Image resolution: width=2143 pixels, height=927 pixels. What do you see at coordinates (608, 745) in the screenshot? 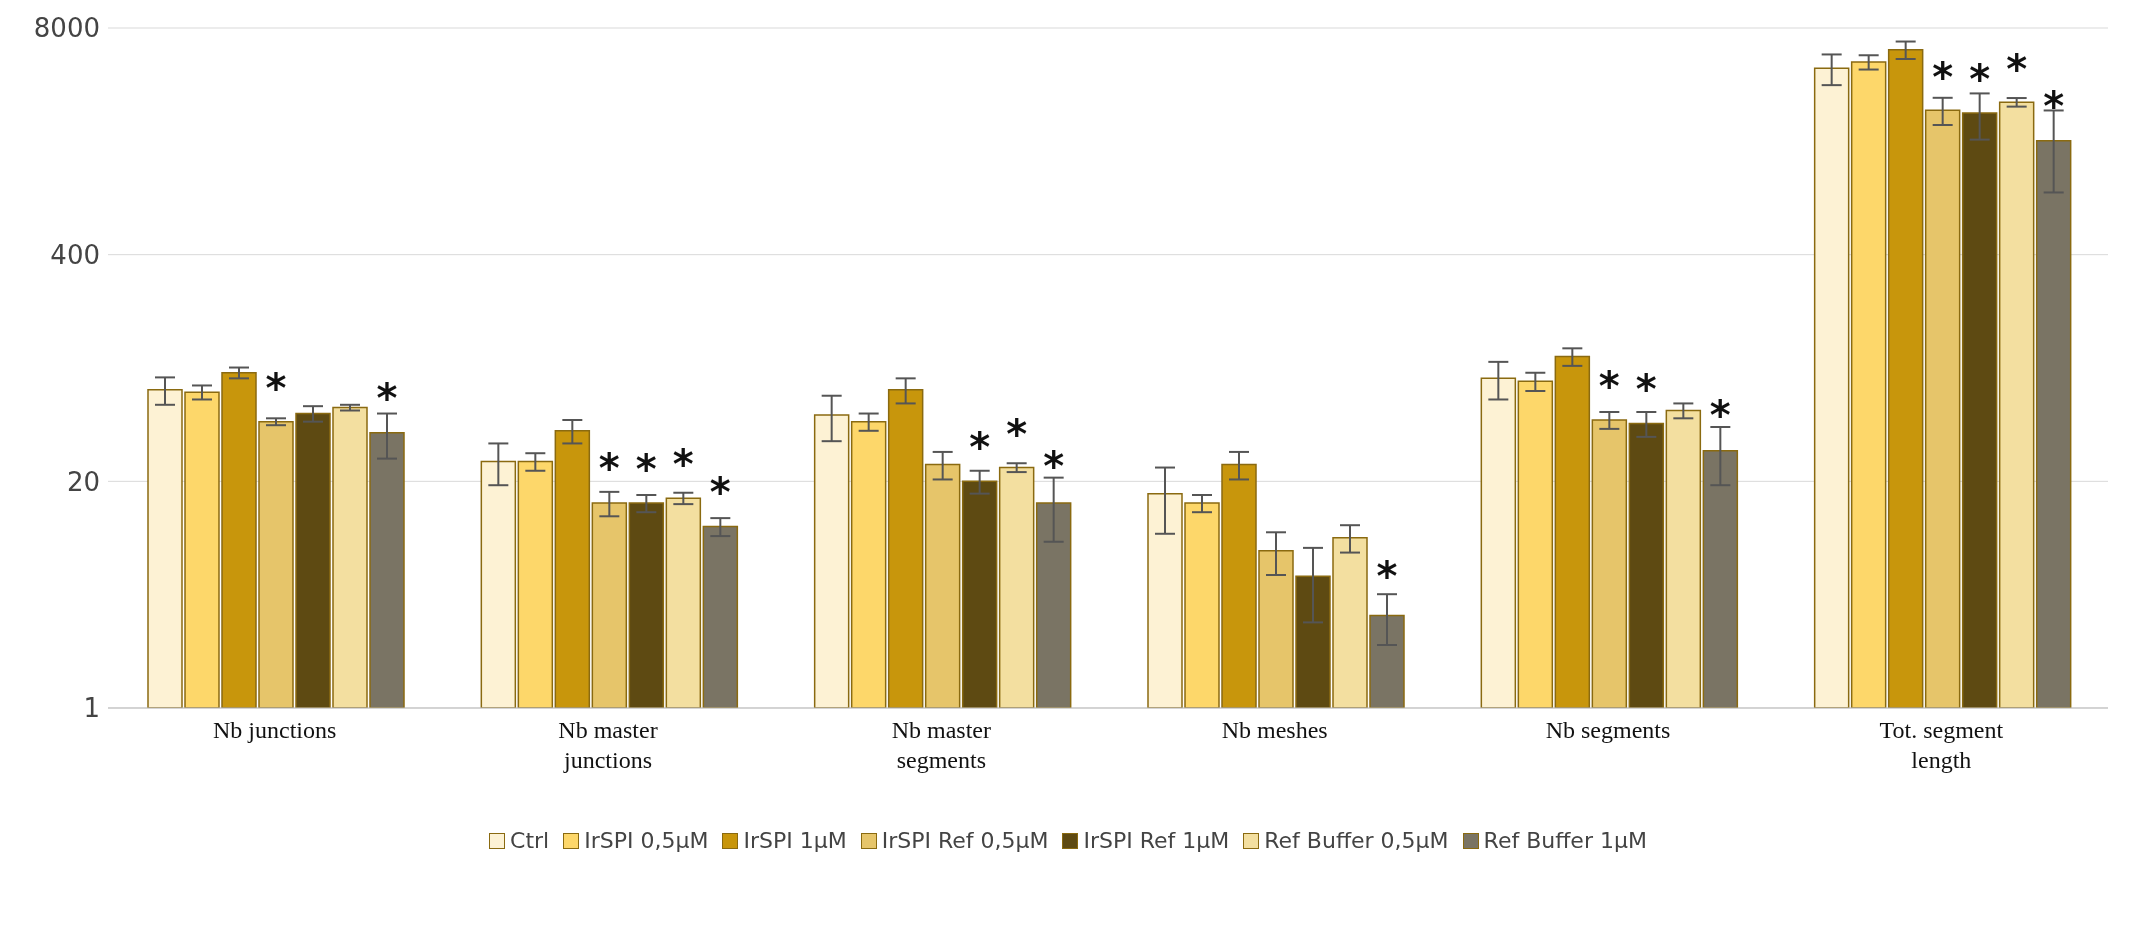
I see `x-tick-label: Nb master junctions` at bounding box center [608, 745].